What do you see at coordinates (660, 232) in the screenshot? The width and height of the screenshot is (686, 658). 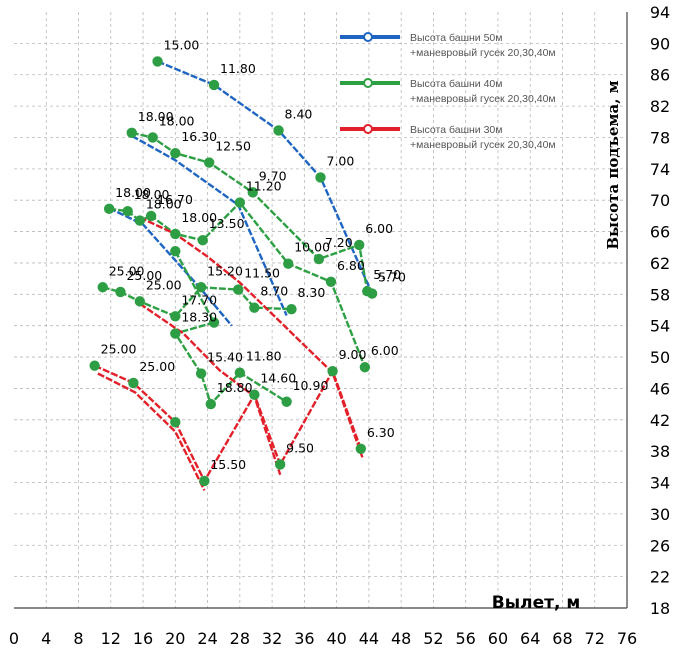 I see `y-tick-label: 66` at bounding box center [660, 232].